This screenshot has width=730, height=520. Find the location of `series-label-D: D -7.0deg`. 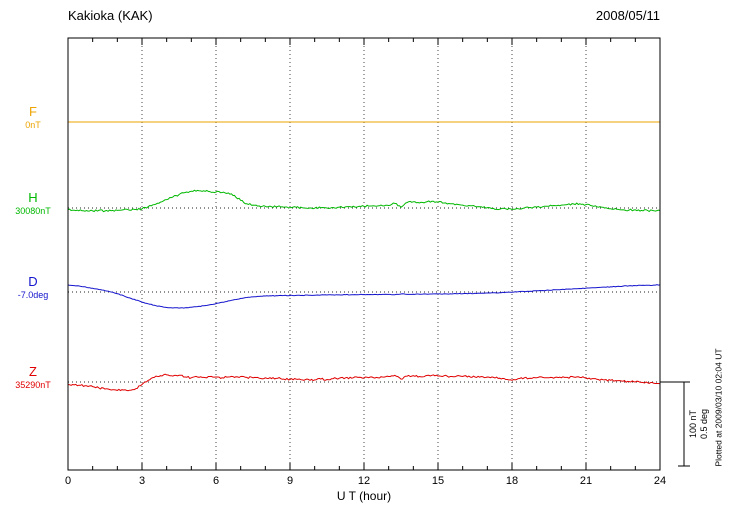

series-label-D: D -7.0deg is located at coordinates (33, 287).